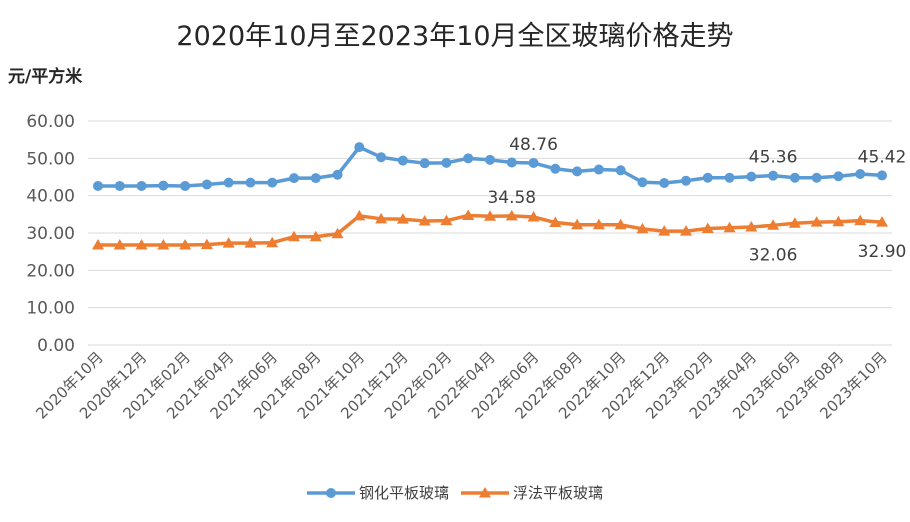 The height and width of the screenshot is (522, 910). What do you see at coordinates (45, 77) in the screenshot?
I see `y-axis-unit-label: 元/平方米` at bounding box center [45, 77].